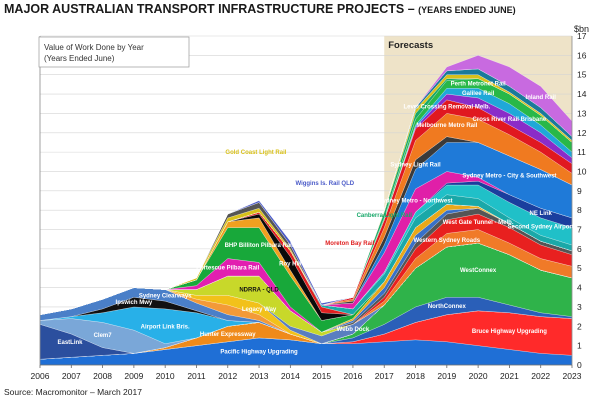 Image resolution: width=600 pixels, height=402 pixels. I want to click on series-label-hunter-expressway: Hunter Expressway, so click(228, 335).